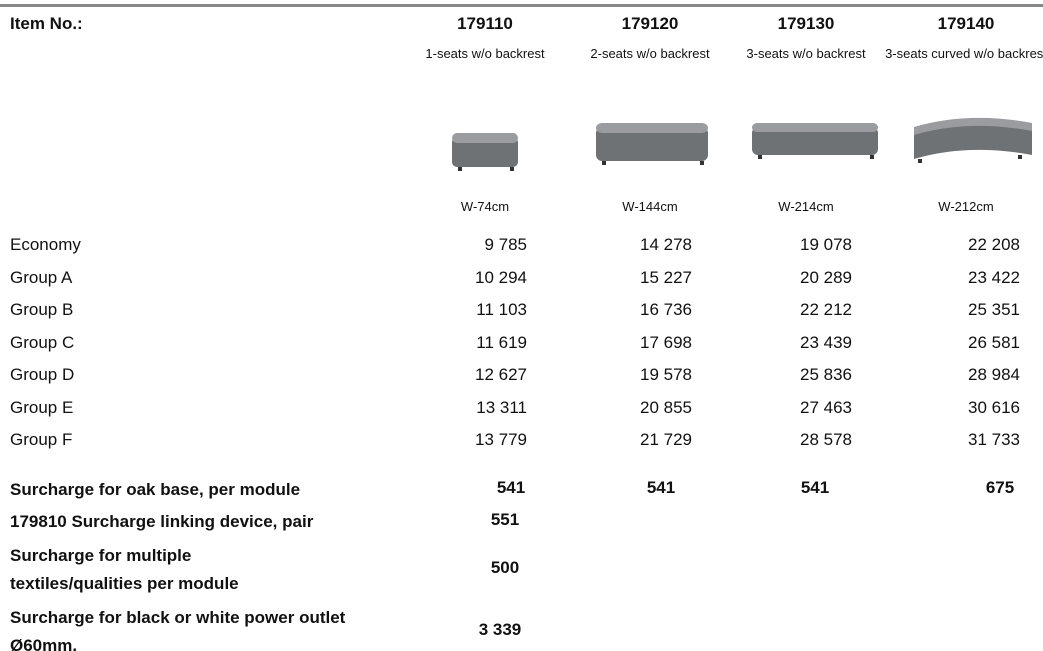 The image size is (1043, 651). I want to click on price: 25 351, so click(994, 309).